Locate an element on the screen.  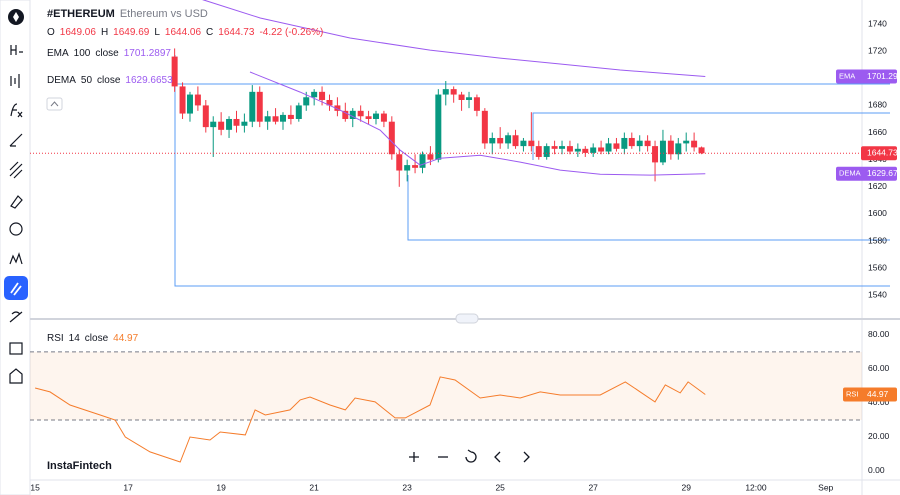
ohlc-value: 1644.73 is located at coordinates (236, 32).